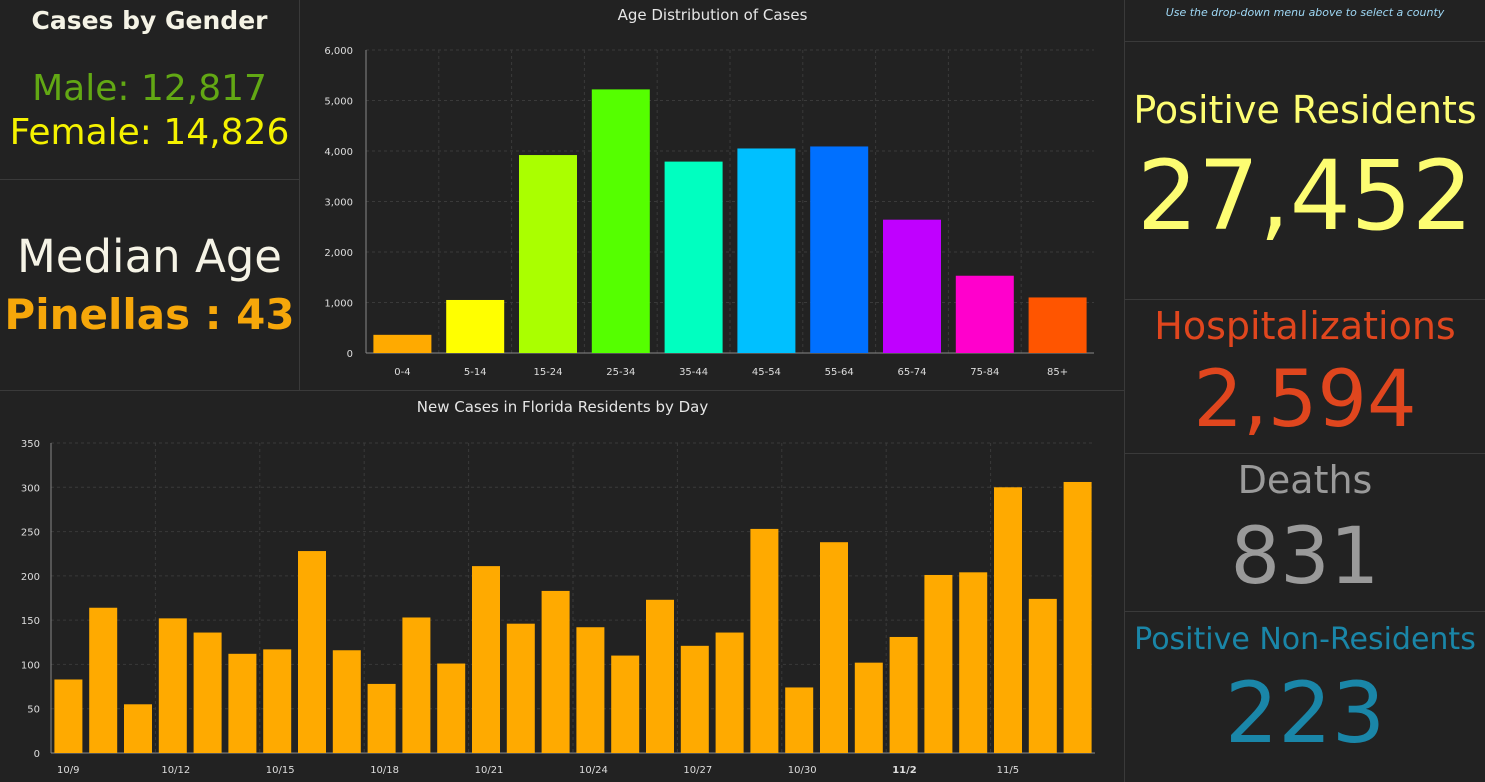  I want to click on non-residents-panel, so click(1304, 697).